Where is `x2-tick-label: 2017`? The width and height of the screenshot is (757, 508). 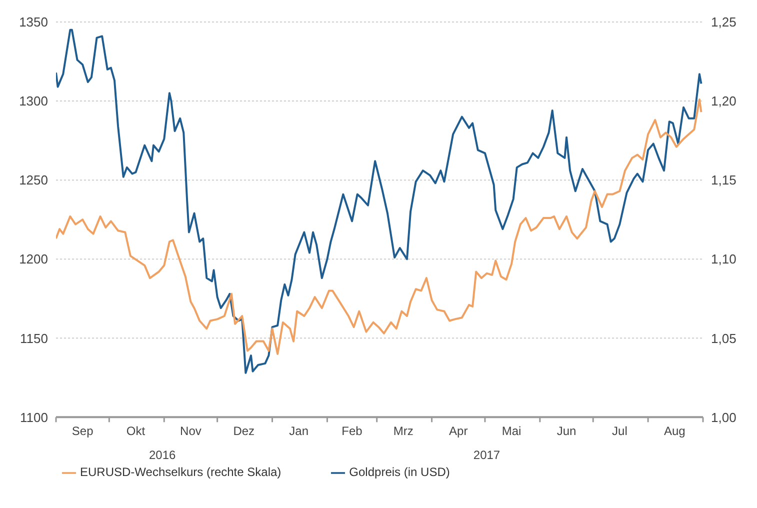 x2-tick-label: 2017 is located at coordinates (486, 455).